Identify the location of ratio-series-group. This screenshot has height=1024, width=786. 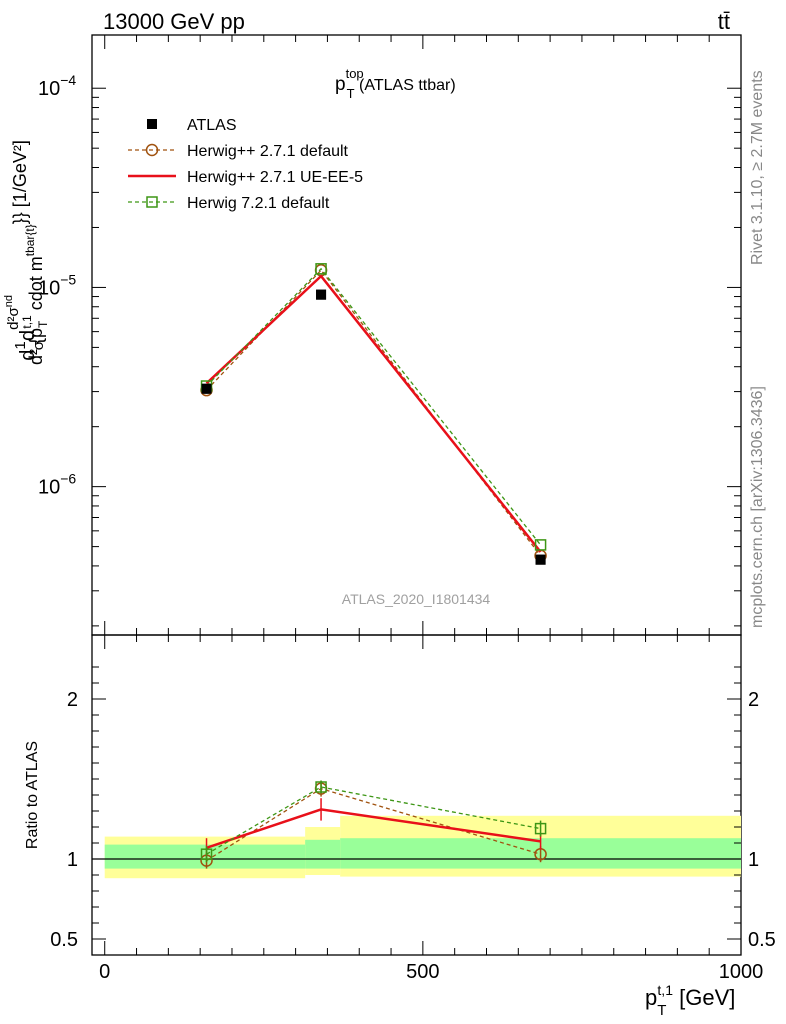
(373, 824).